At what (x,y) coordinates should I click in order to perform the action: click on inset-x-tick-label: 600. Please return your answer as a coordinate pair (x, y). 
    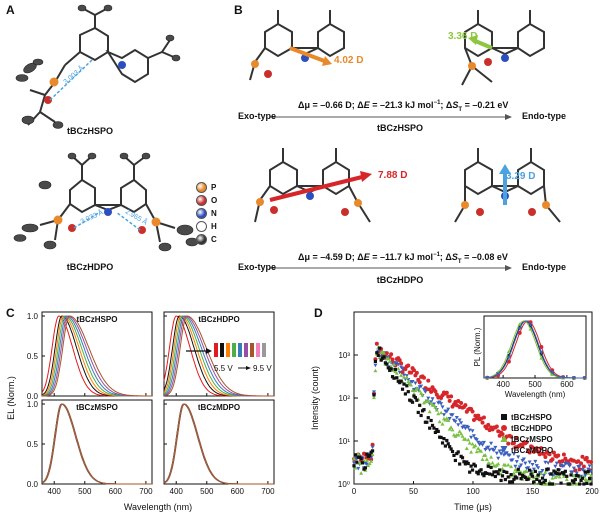
    Looking at the image, I should click on (567, 384).